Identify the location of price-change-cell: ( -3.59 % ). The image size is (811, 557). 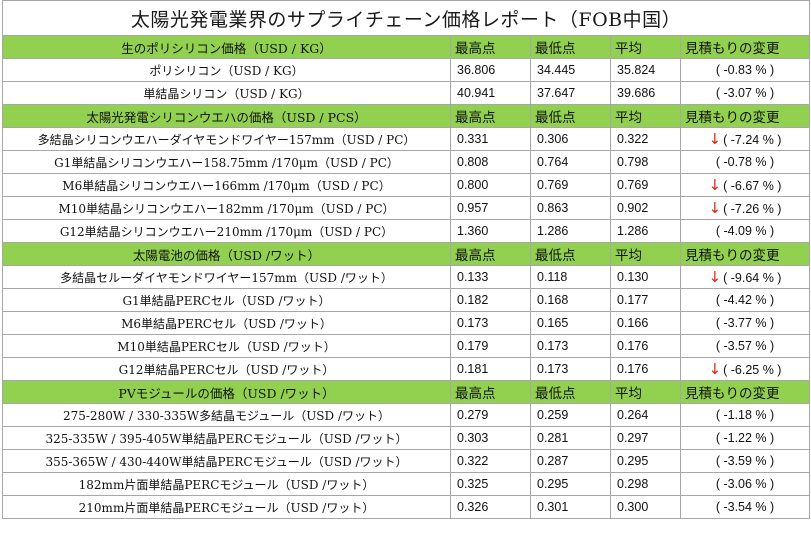
(745, 461).